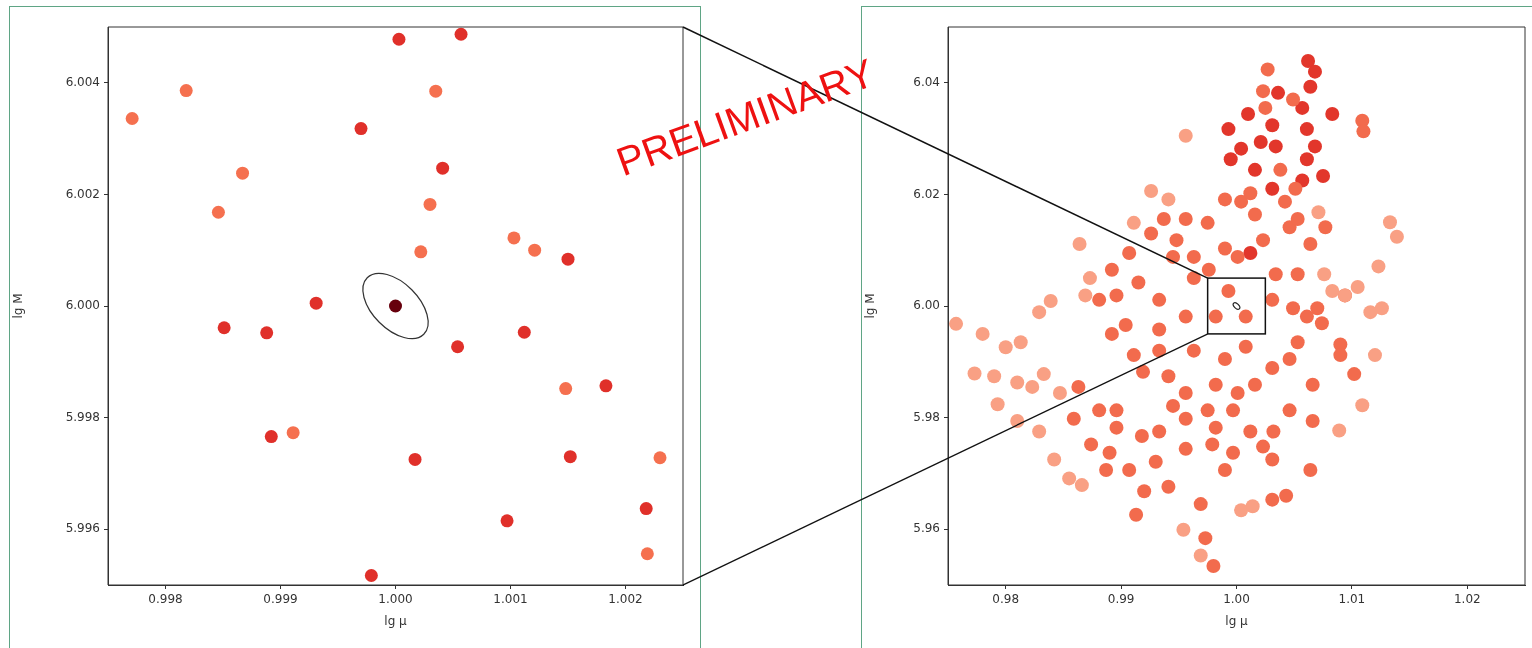  What do you see at coordinates (82, 81) in the screenshot?
I see `y-tick-label: 6.004` at bounding box center [82, 81].